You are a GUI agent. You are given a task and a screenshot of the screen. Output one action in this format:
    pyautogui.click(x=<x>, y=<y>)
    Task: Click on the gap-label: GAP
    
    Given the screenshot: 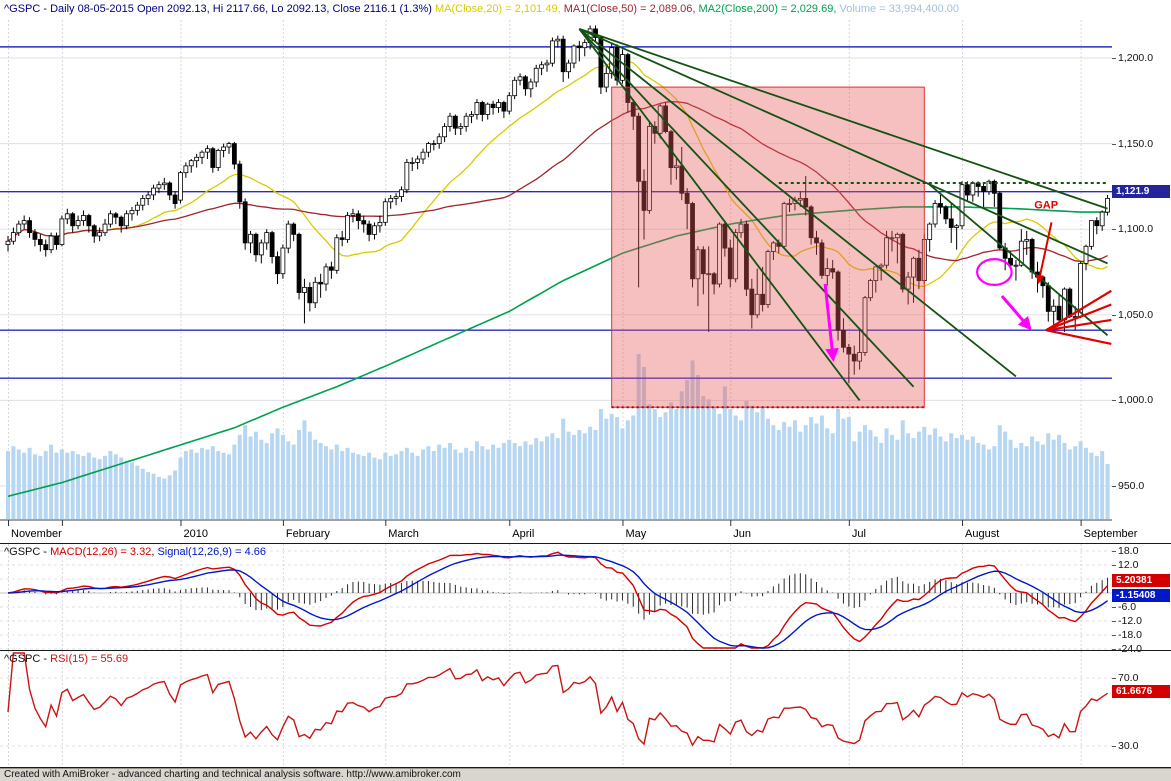 What is the action you would take?
    pyautogui.click(x=1046, y=206)
    